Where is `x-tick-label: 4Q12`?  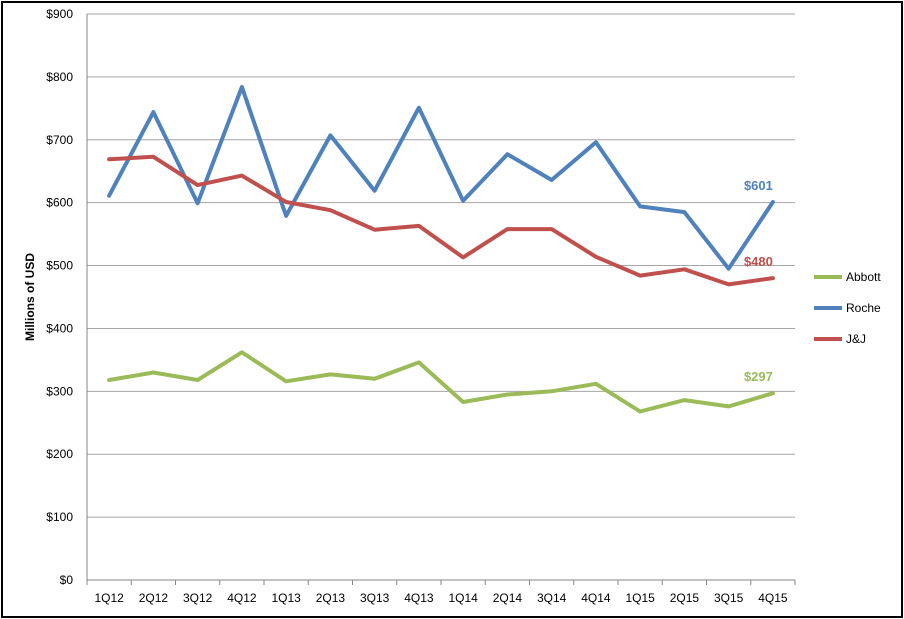
x-tick-label: 4Q12 is located at coordinates (242, 598).